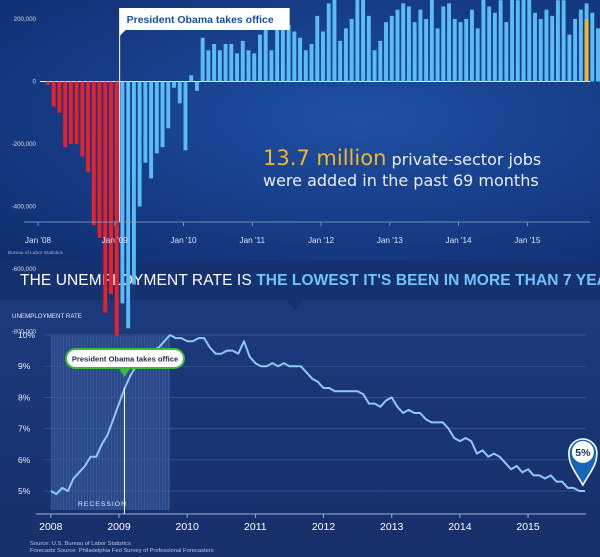 The image size is (600, 557). What do you see at coordinates (24, 460) in the screenshot?
I see `y-tick-label: 6%` at bounding box center [24, 460].